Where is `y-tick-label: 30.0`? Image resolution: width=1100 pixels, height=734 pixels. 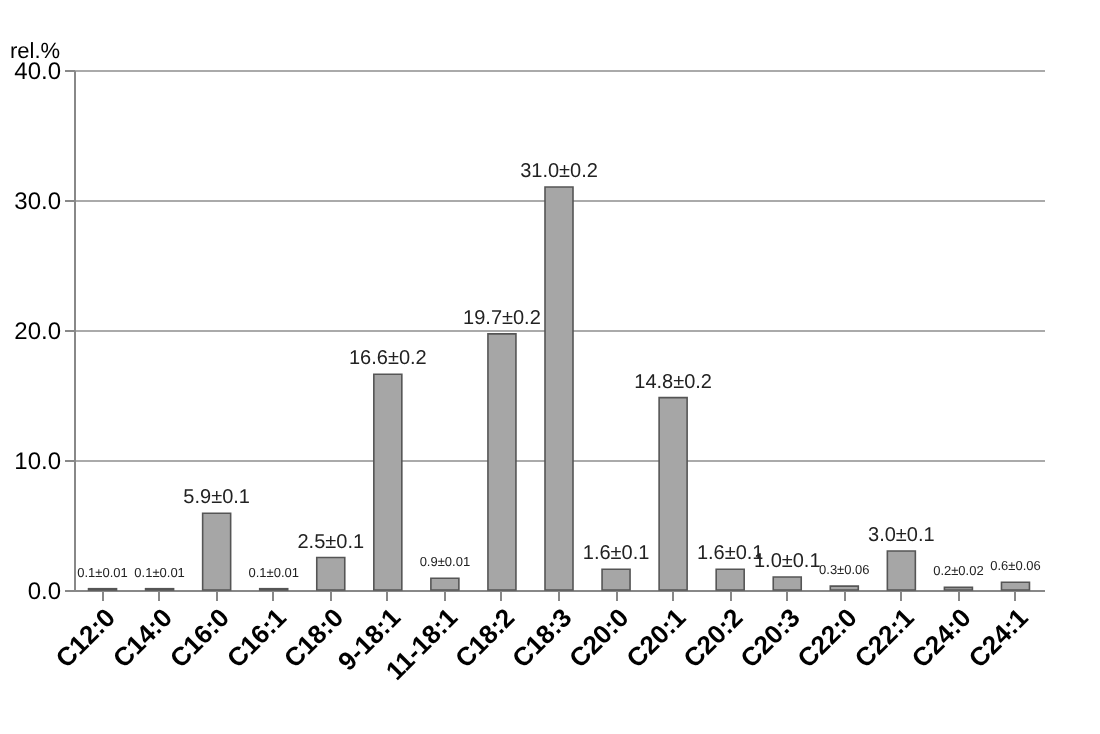 y-tick-label: 30.0 is located at coordinates (38, 201).